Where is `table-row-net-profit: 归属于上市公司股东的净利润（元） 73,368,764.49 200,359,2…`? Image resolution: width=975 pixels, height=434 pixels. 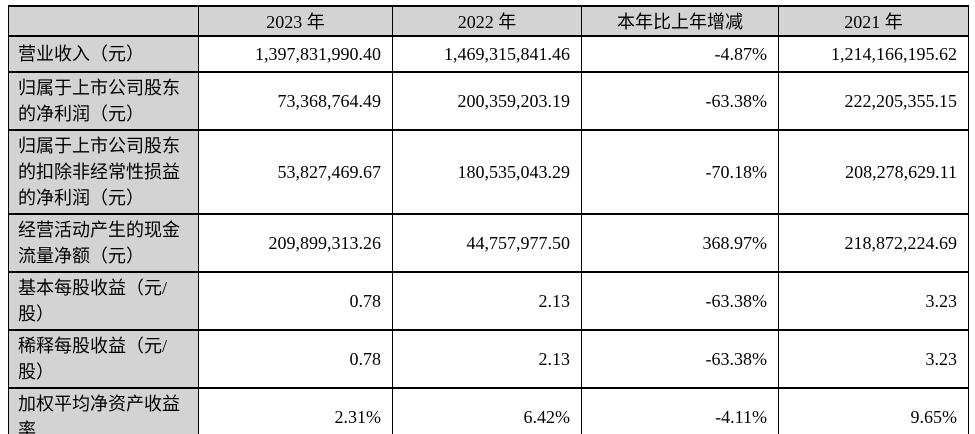 table-row-net-profit: 归属于上市公司股东的净利润（元） 73,368,764.49 200,359,2… is located at coordinates (488, 101).